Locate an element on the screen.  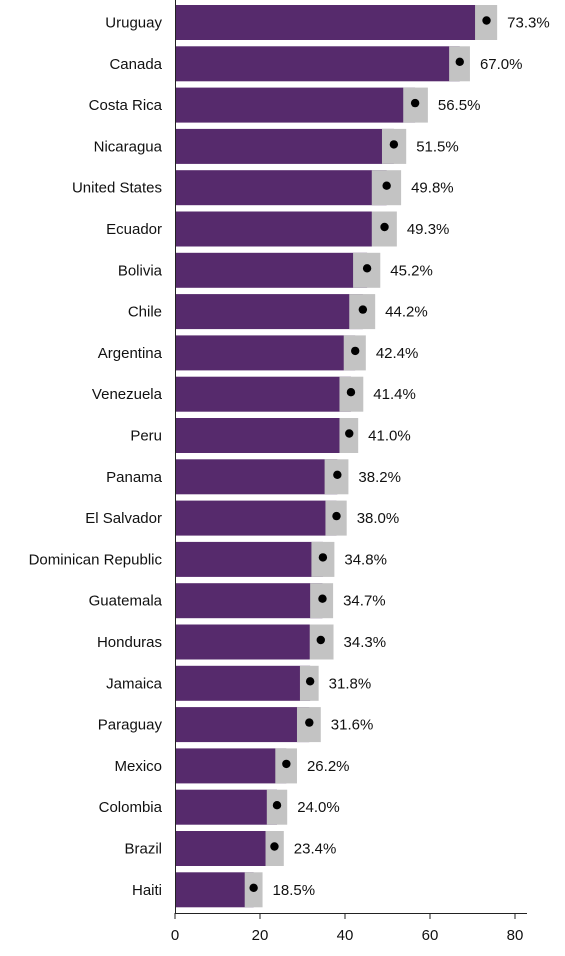
value-label-9: 41.4% is located at coordinates (394, 394).